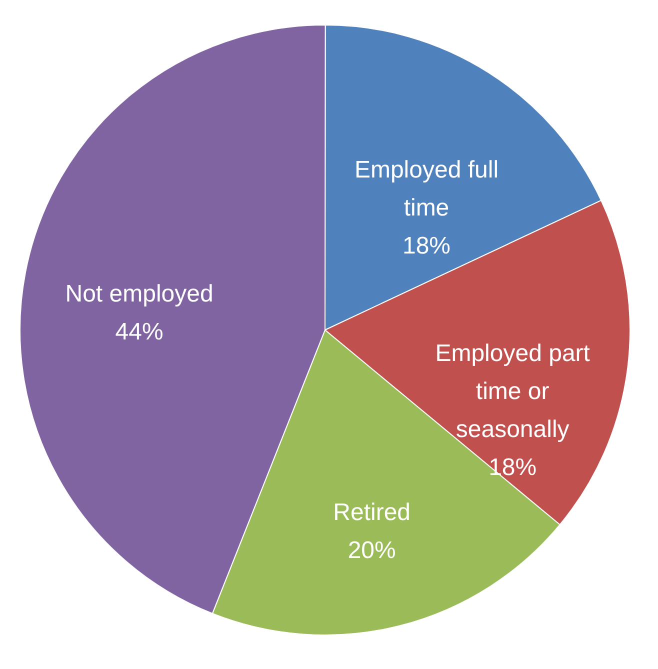 This screenshot has height=669, width=658. I want to click on data-label: 44%, so click(139, 332).